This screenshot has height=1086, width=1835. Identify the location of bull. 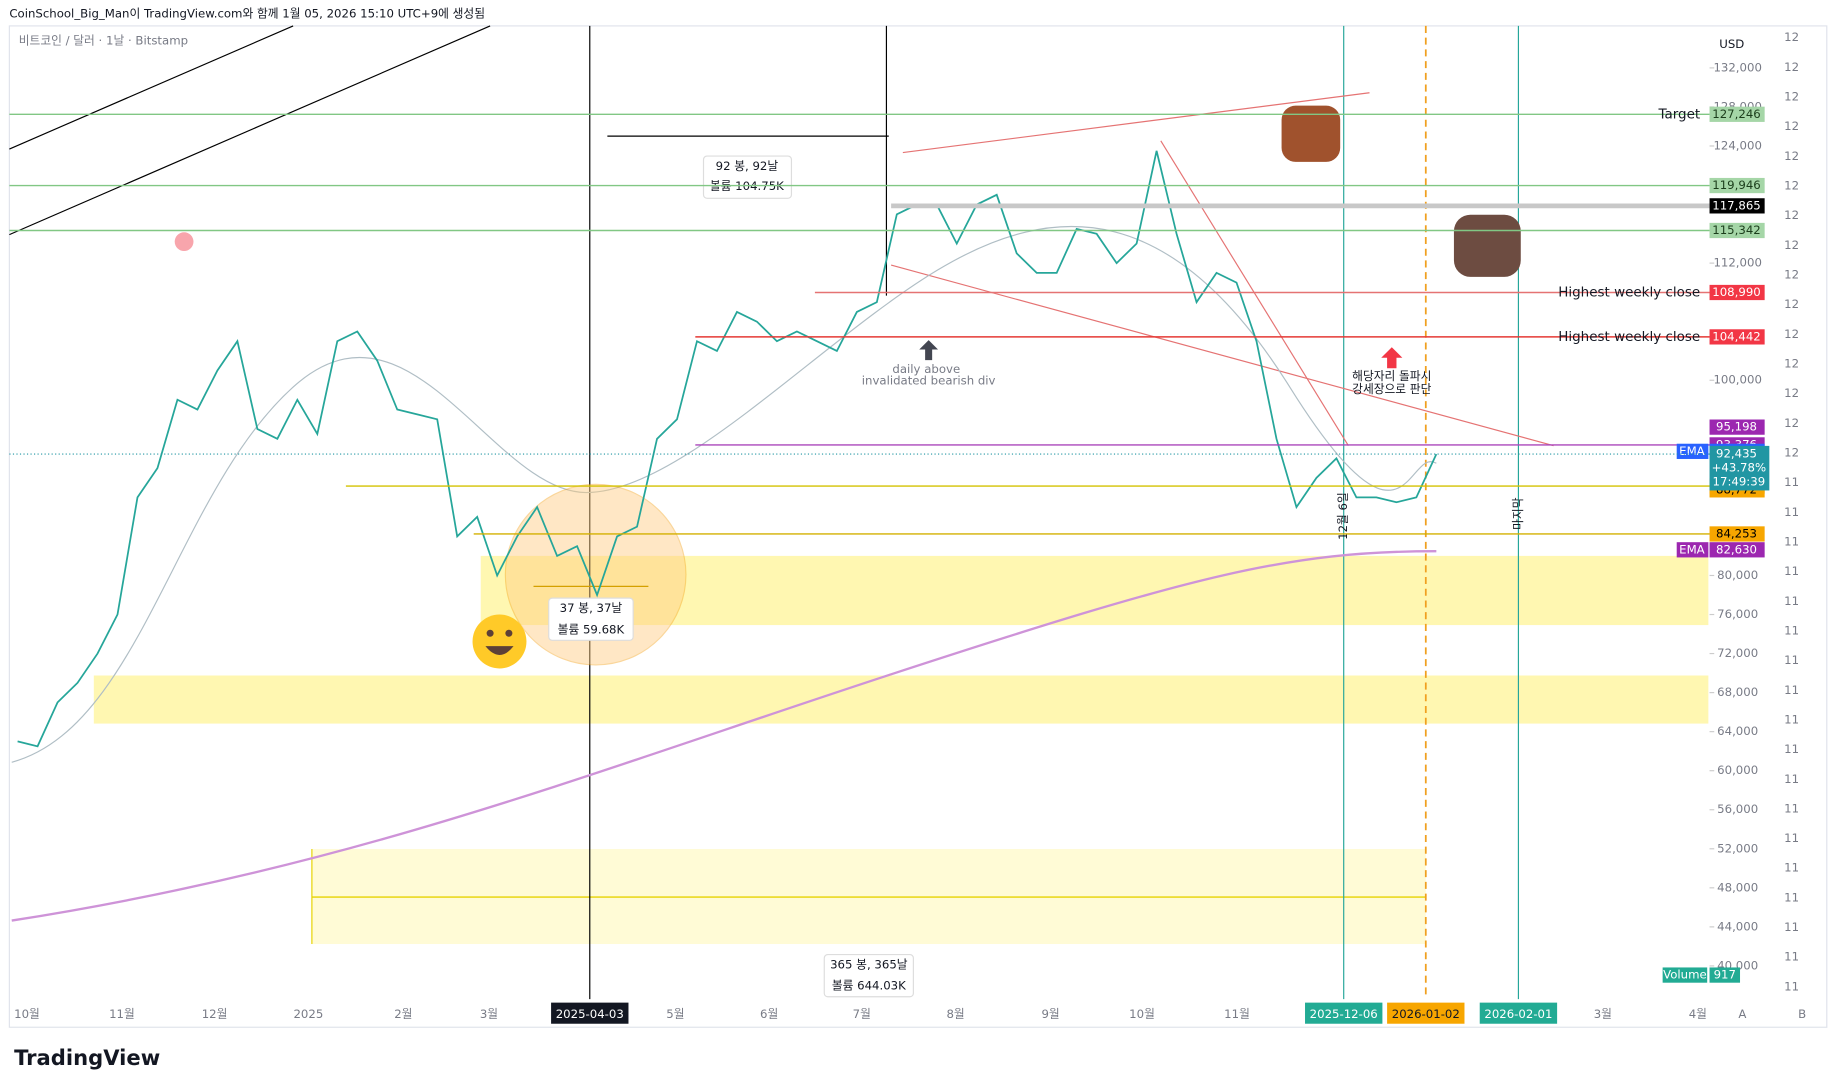
(1311, 133).